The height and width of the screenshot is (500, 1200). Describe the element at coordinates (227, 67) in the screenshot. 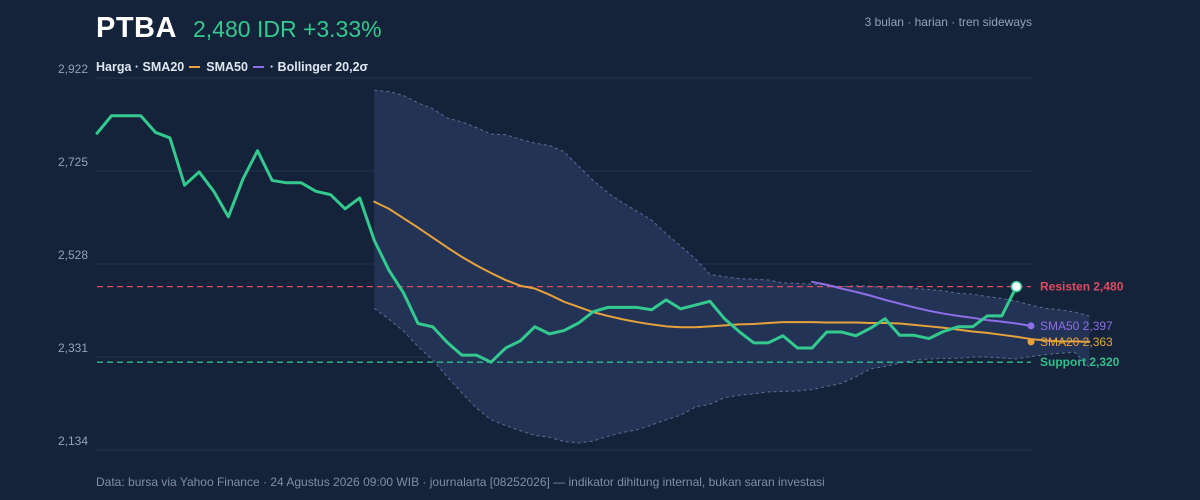

I see `legend-sma50-label: SMA50` at that location.